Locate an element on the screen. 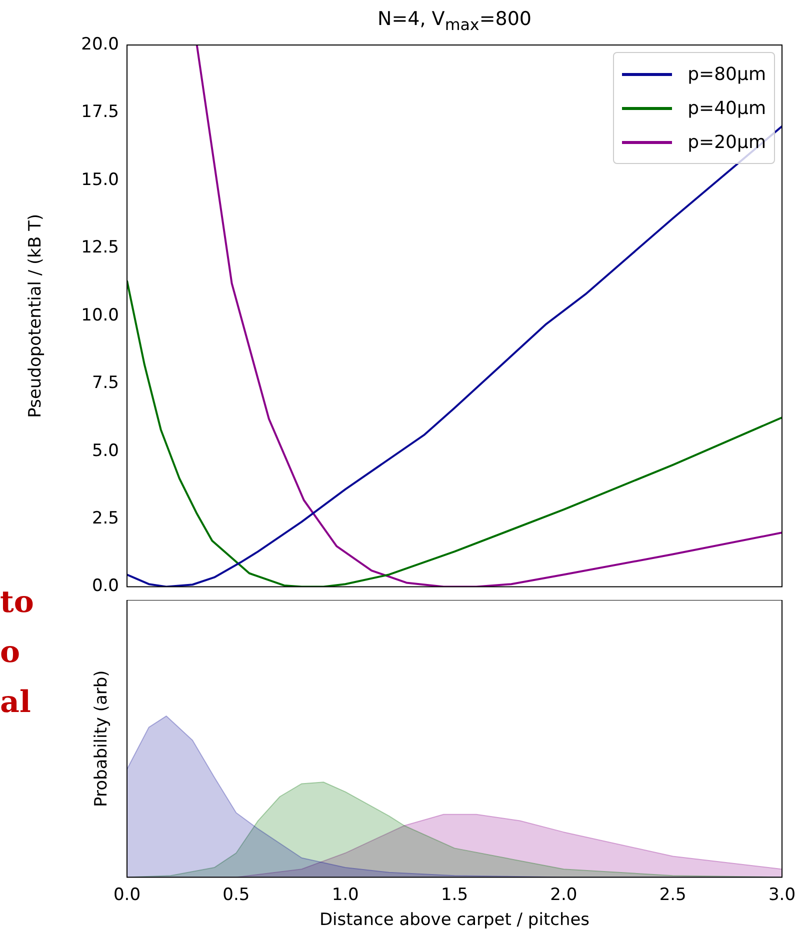 The image size is (807, 947). y-tick-label: 20.0 is located at coordinates (100, 44).